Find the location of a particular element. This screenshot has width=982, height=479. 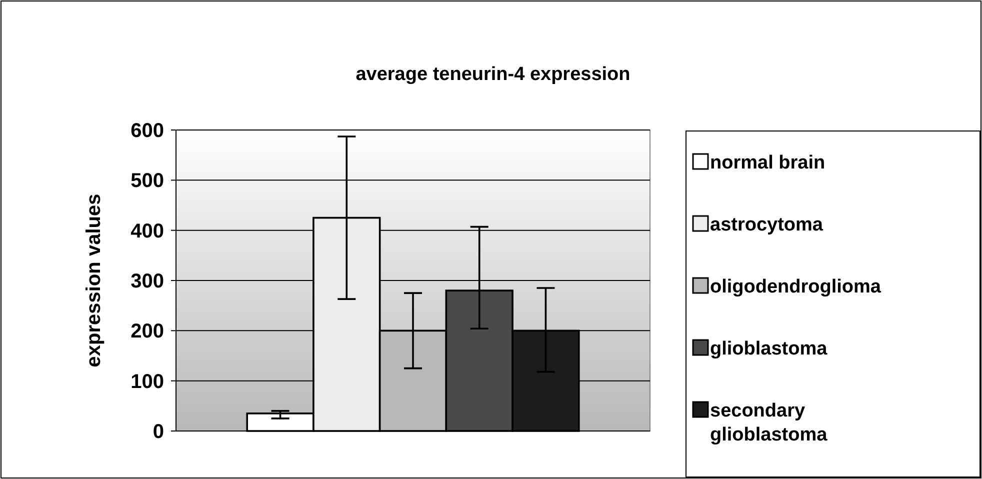

y-tick-label: 300 is located at coordinates (147, 281).